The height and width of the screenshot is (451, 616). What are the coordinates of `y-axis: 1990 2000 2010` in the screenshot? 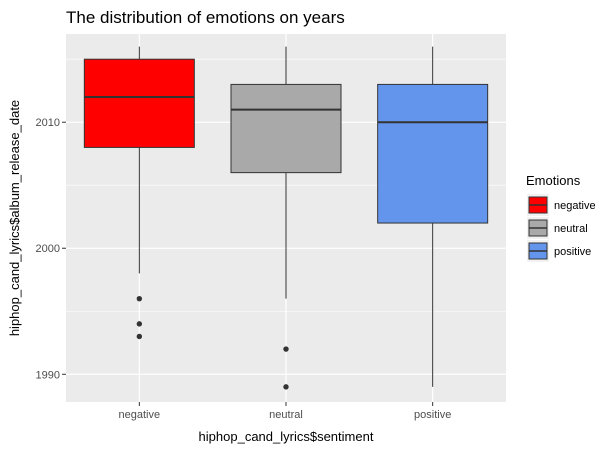 It's located at (51, 249).